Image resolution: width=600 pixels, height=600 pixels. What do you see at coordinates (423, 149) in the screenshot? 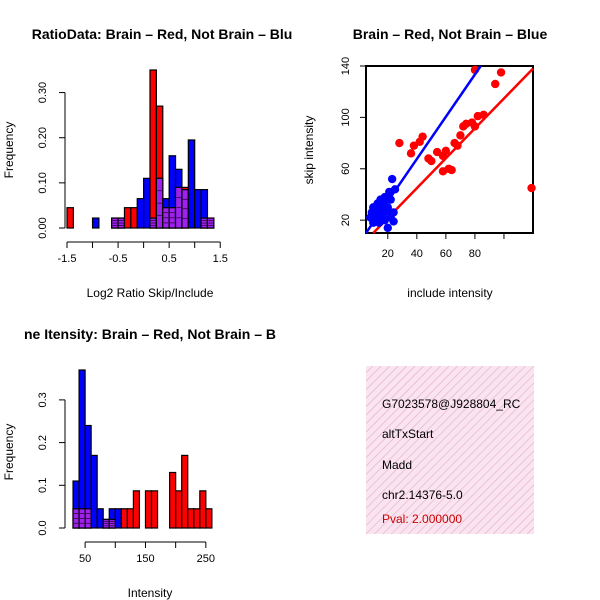
I see `fit-line-not-brain` at bounding box center [423, 149].